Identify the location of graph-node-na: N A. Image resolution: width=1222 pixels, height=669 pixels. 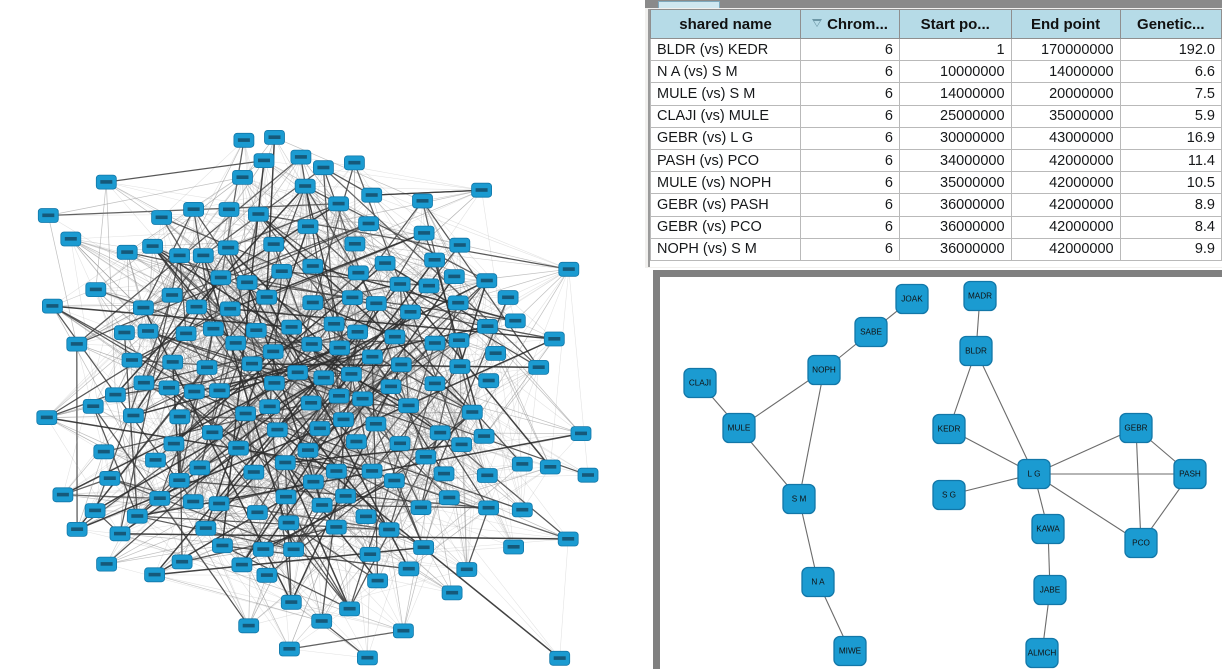
(818, 582).